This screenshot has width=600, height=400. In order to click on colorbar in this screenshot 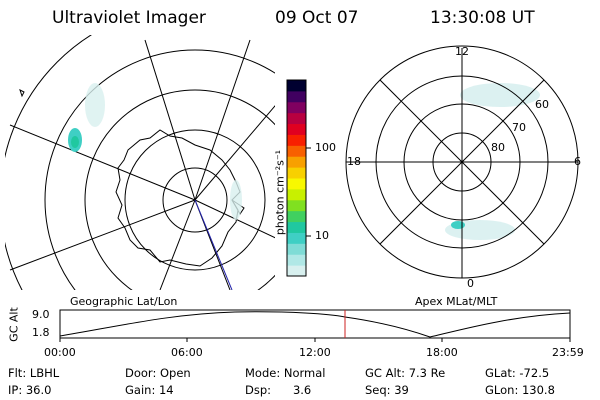, I will do `click(296, 178)`.